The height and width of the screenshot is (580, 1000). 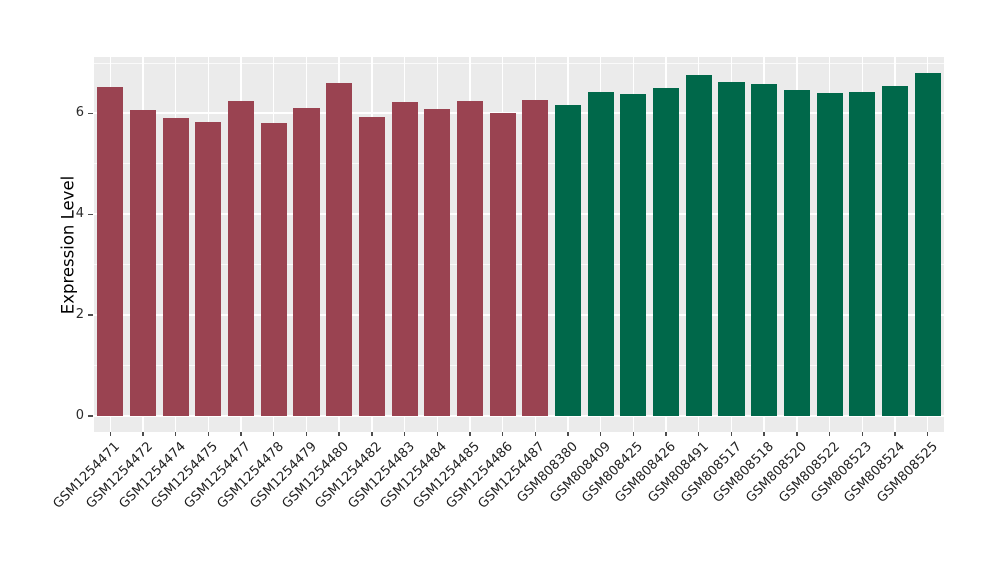 I want to click on y-tick-label: 2, so click(x=79, y=315).